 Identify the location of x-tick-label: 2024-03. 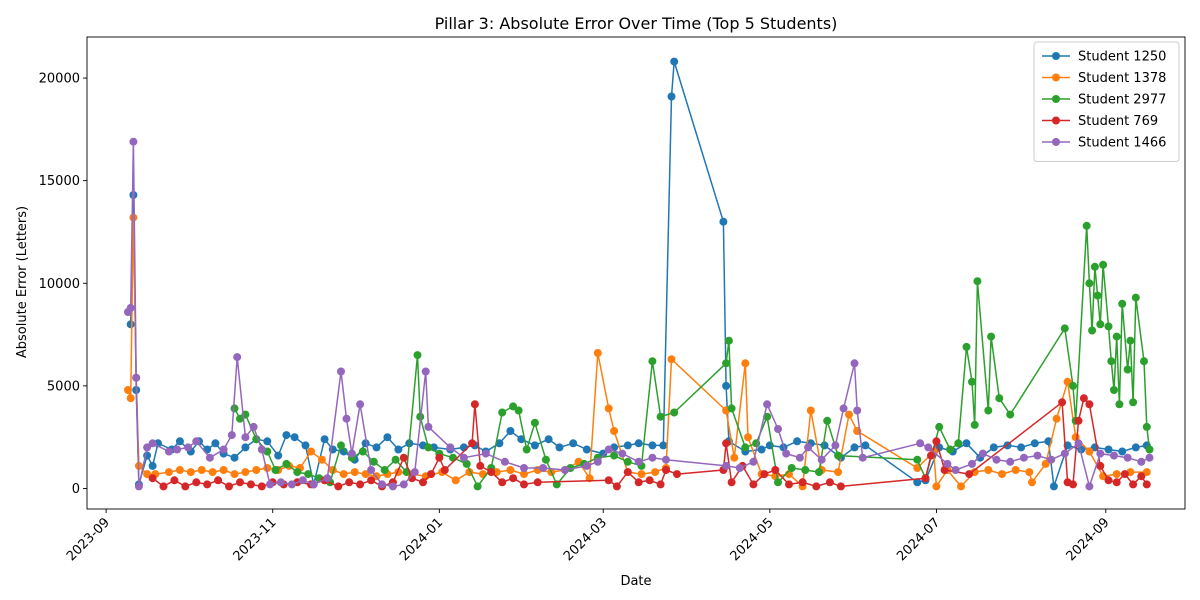
(585, 539).